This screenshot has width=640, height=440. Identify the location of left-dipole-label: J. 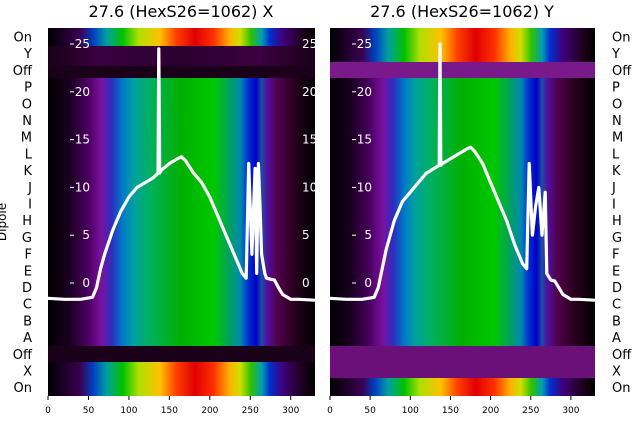
(29, 188).